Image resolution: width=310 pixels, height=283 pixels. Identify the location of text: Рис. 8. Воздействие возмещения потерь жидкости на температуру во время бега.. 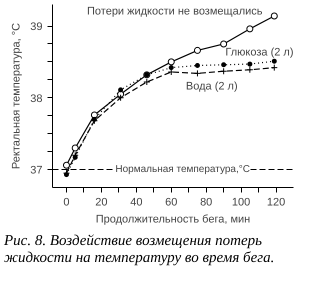
(140, 250).